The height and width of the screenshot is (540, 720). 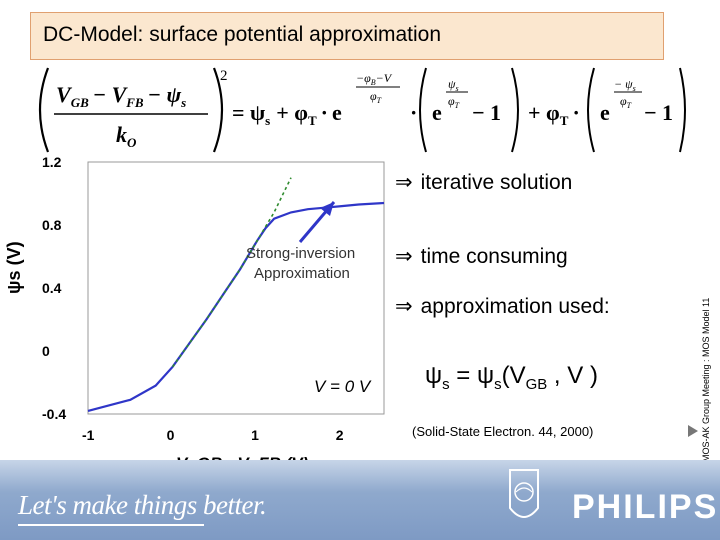 I want to click on rhs-psi-label: = ψ, so click(x=248, y=112).